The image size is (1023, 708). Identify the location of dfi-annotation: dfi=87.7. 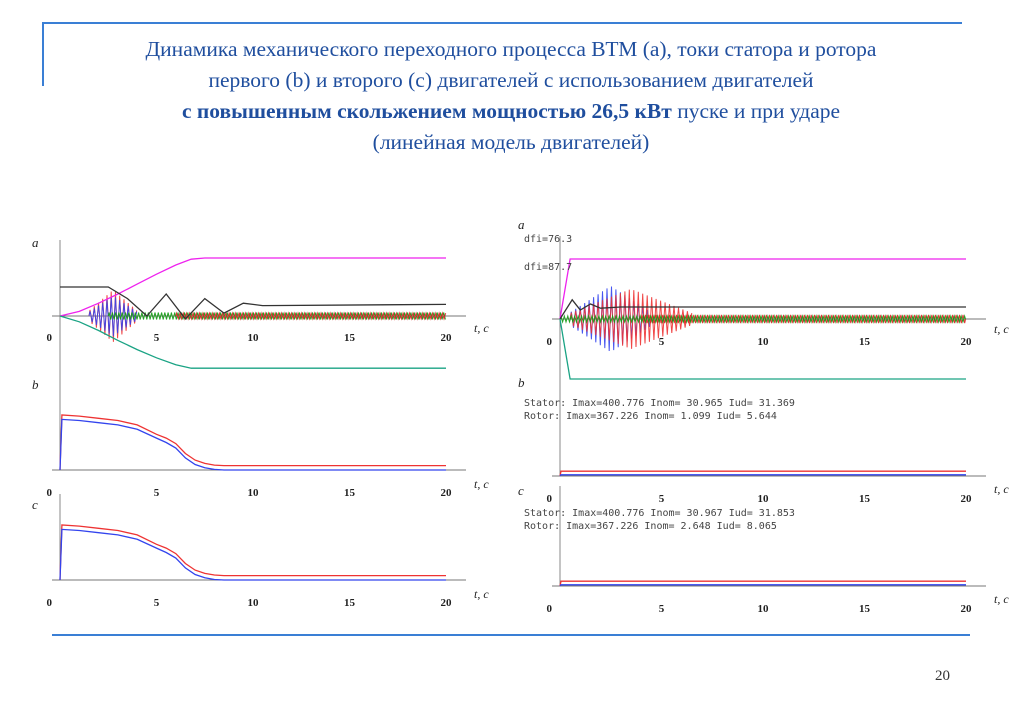
(548, 267).